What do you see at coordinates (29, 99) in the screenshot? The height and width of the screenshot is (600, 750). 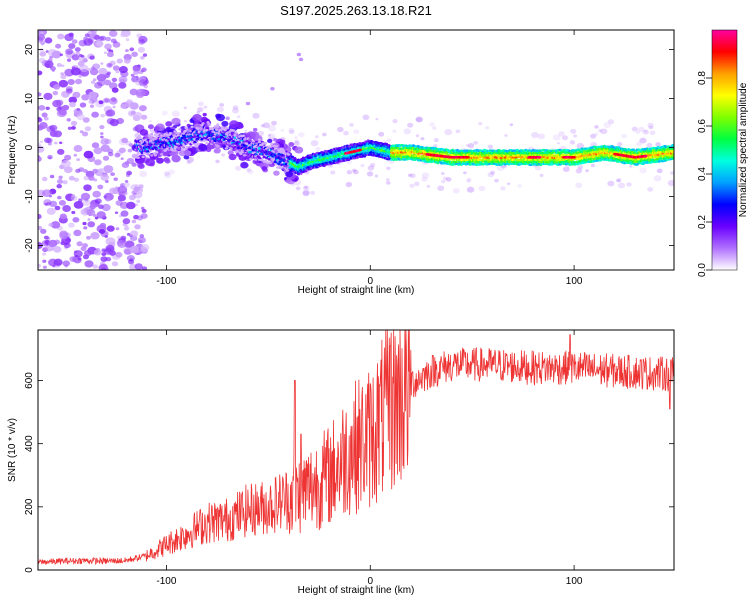 I see `spectrogram-y-tick-label: 10` at bounding box center [29, 99].